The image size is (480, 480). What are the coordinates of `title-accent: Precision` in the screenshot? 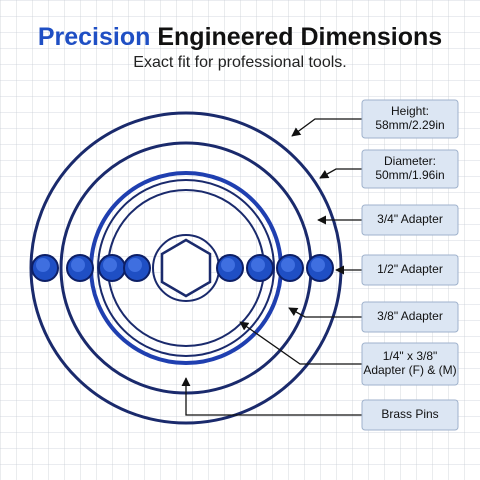 It's located at (94, 37).